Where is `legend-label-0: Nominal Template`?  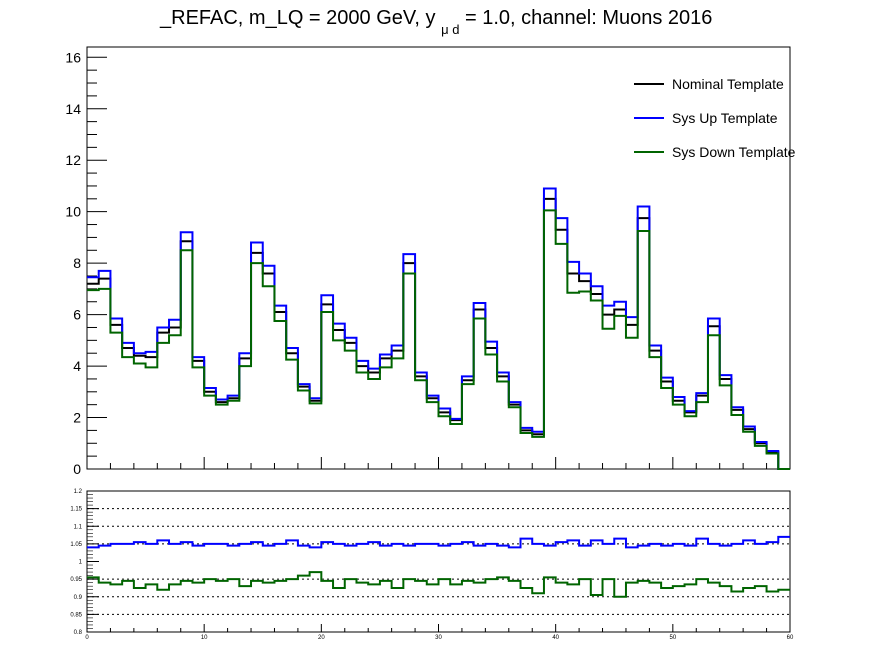
legend-label-0: Nominal Template is located at coordinates (728, 84).